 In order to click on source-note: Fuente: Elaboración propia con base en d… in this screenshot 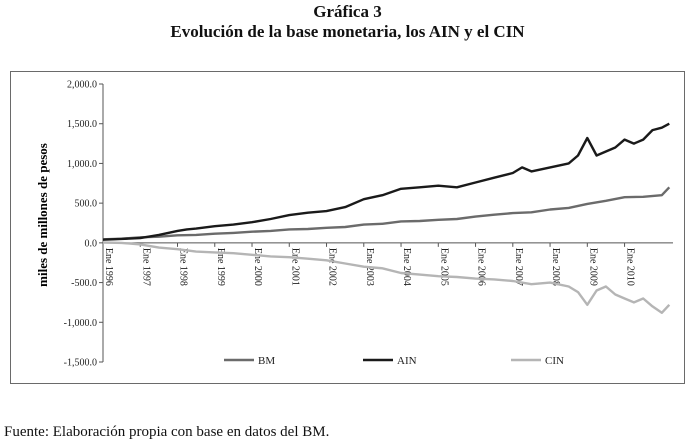, I will do `click(167, 432)`.